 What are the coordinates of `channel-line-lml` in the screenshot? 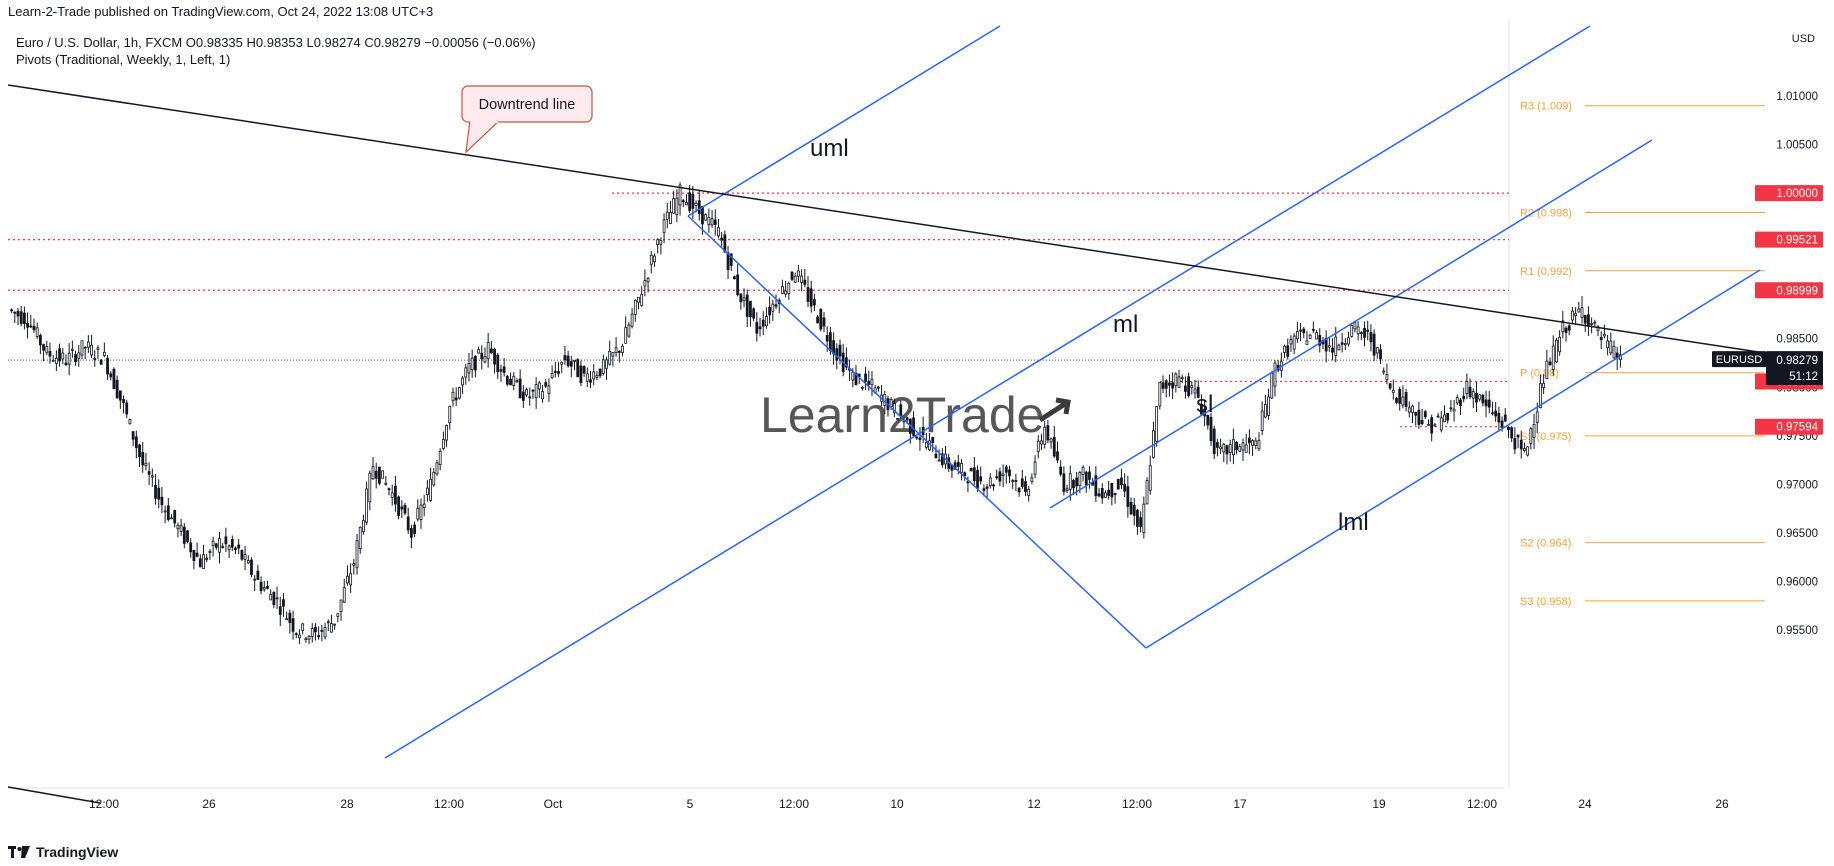 It's located at (1453, 459).